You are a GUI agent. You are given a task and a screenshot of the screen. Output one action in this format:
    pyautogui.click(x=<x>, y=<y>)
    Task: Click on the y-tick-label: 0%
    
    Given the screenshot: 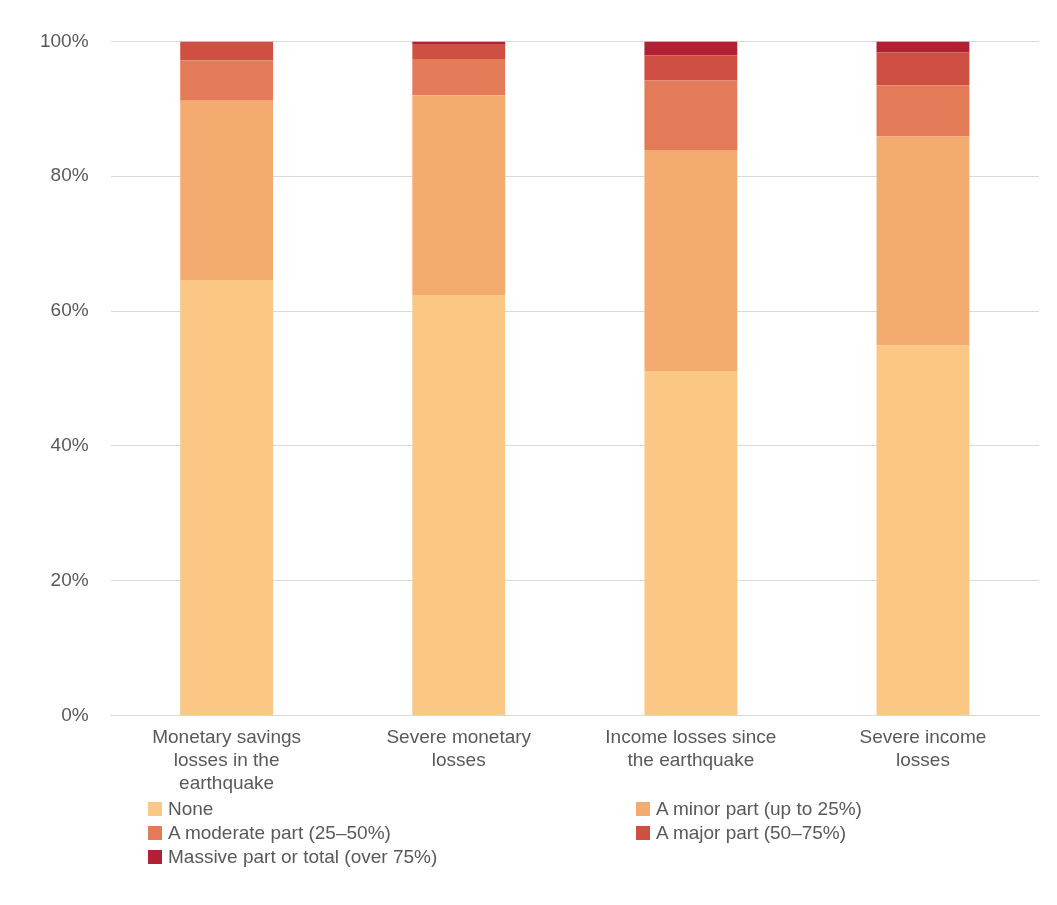 What is the action you would take?
    pyautogui.click(x=75, y=714)
    